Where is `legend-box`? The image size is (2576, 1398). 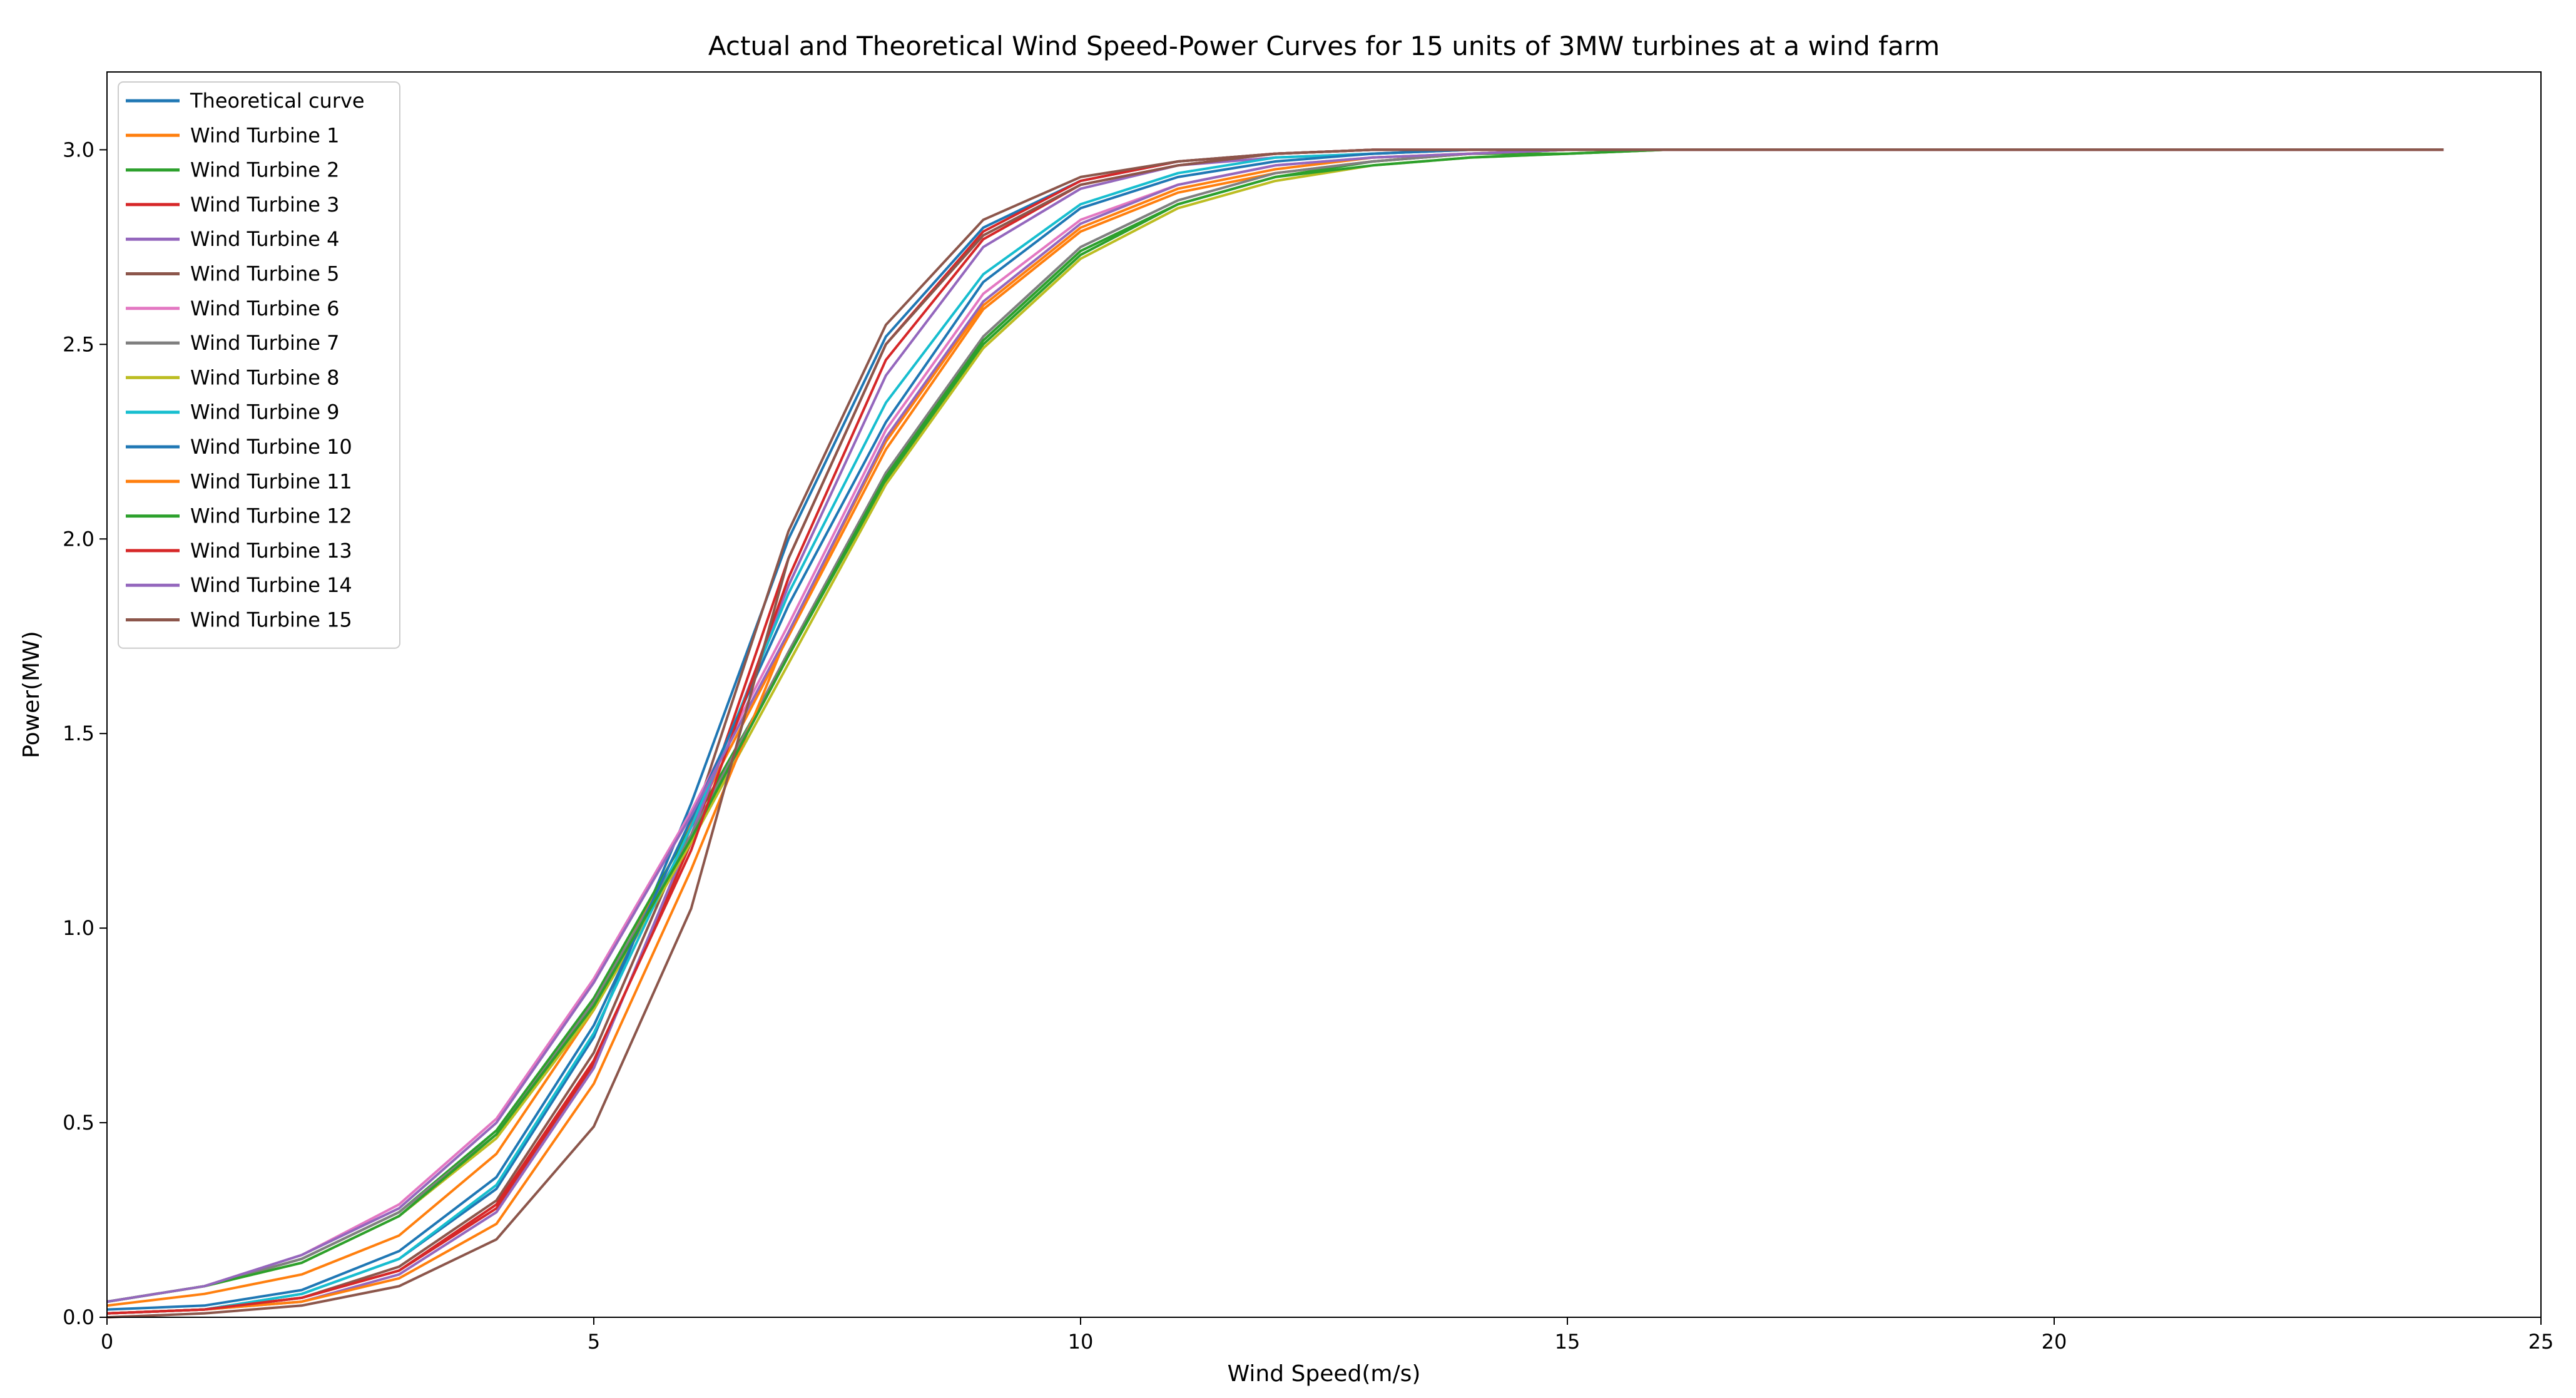
legend-box is located at coordinates (259, 365).